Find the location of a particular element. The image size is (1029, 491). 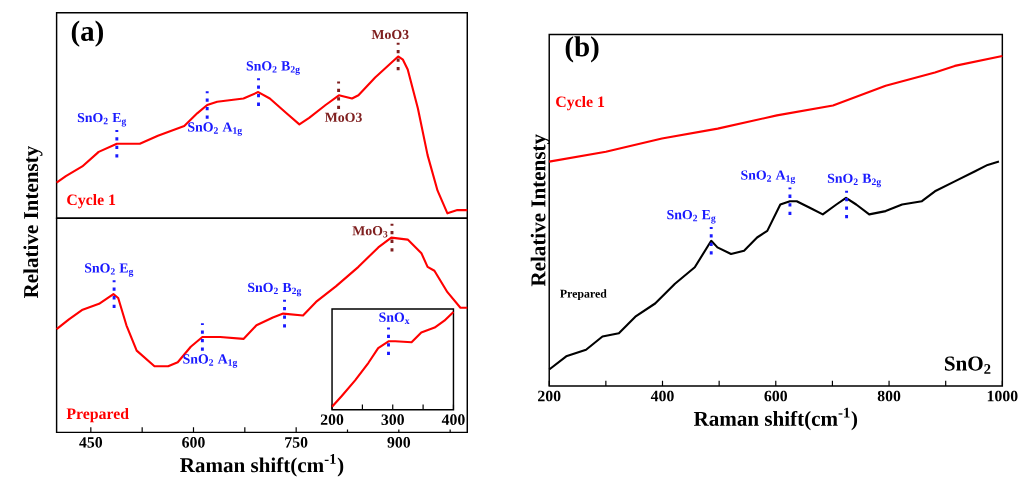

x-tick-label: 750 is located at coordinates (296, 442).